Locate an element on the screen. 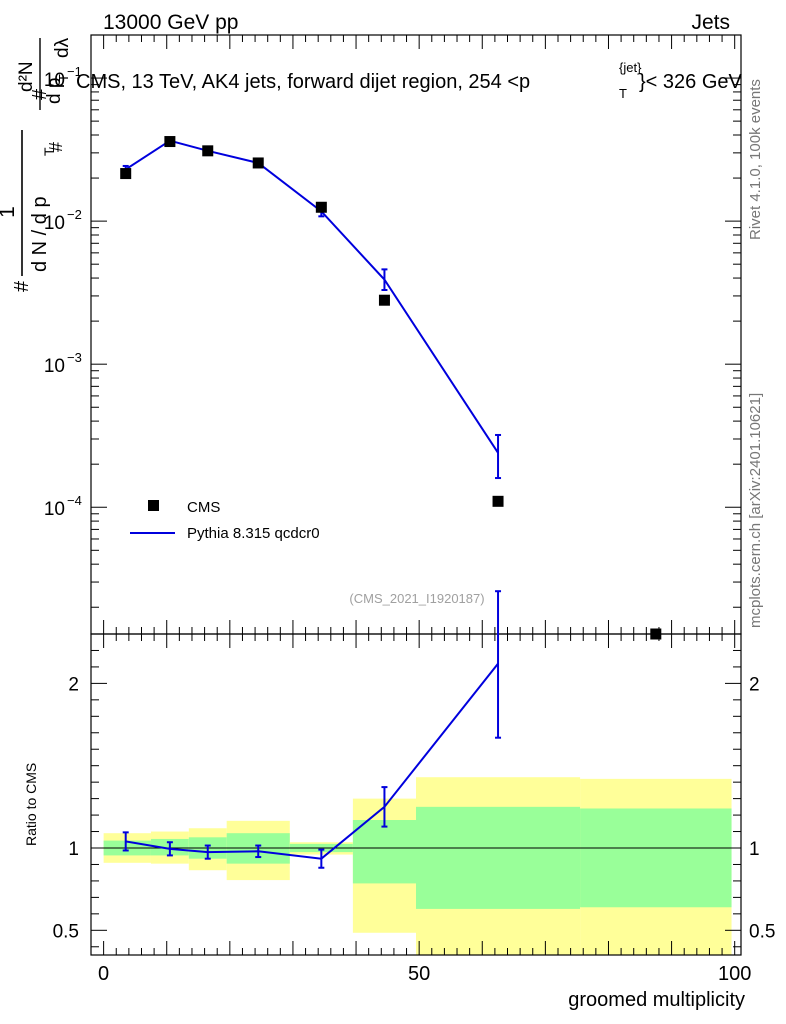 The image size is (786, 1024). ylabel-ratio: Ratio to CMS is located at coordinates (31, 804).